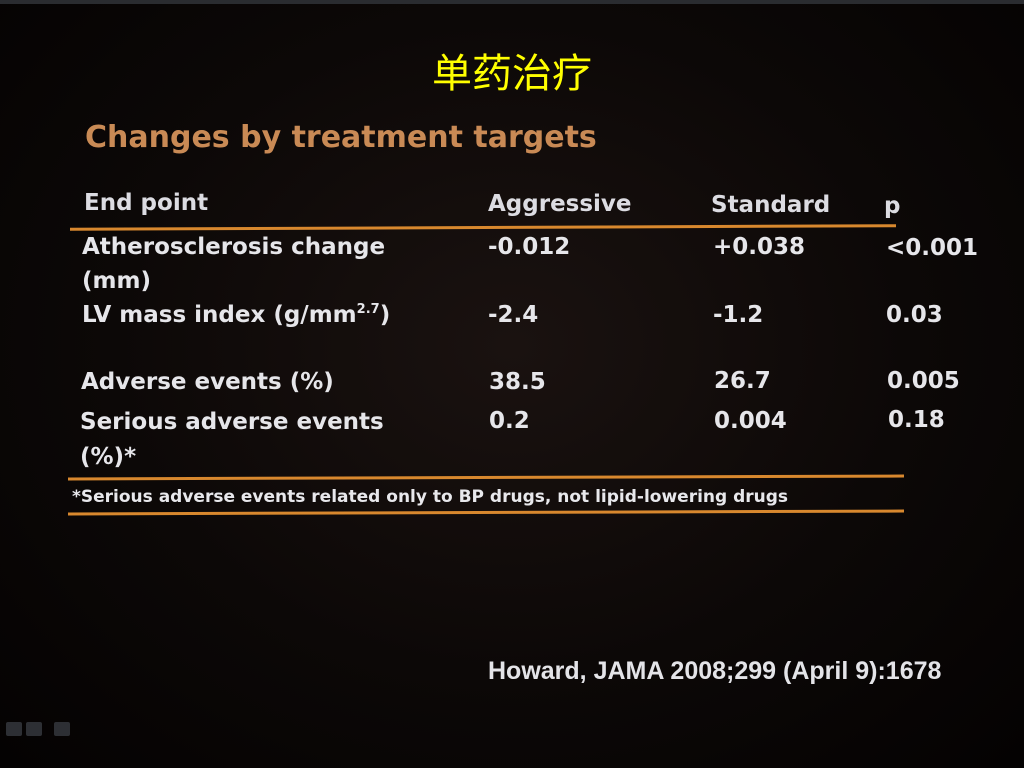 The image size is (1024, 768). I want to click on aggressive-cell: 0.2, so click(509, 421).